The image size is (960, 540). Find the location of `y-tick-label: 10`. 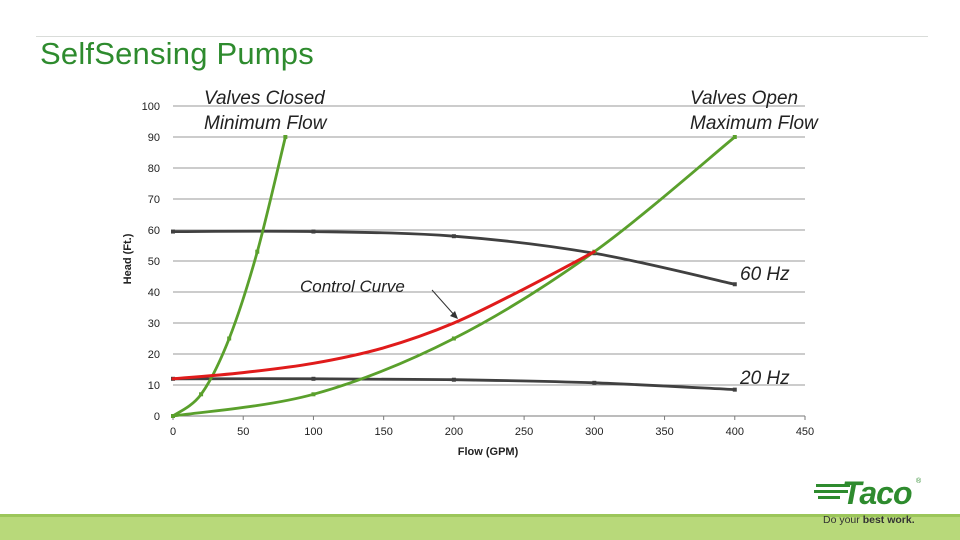

y-tick-label: 10 is located at coordinates (154, 386).